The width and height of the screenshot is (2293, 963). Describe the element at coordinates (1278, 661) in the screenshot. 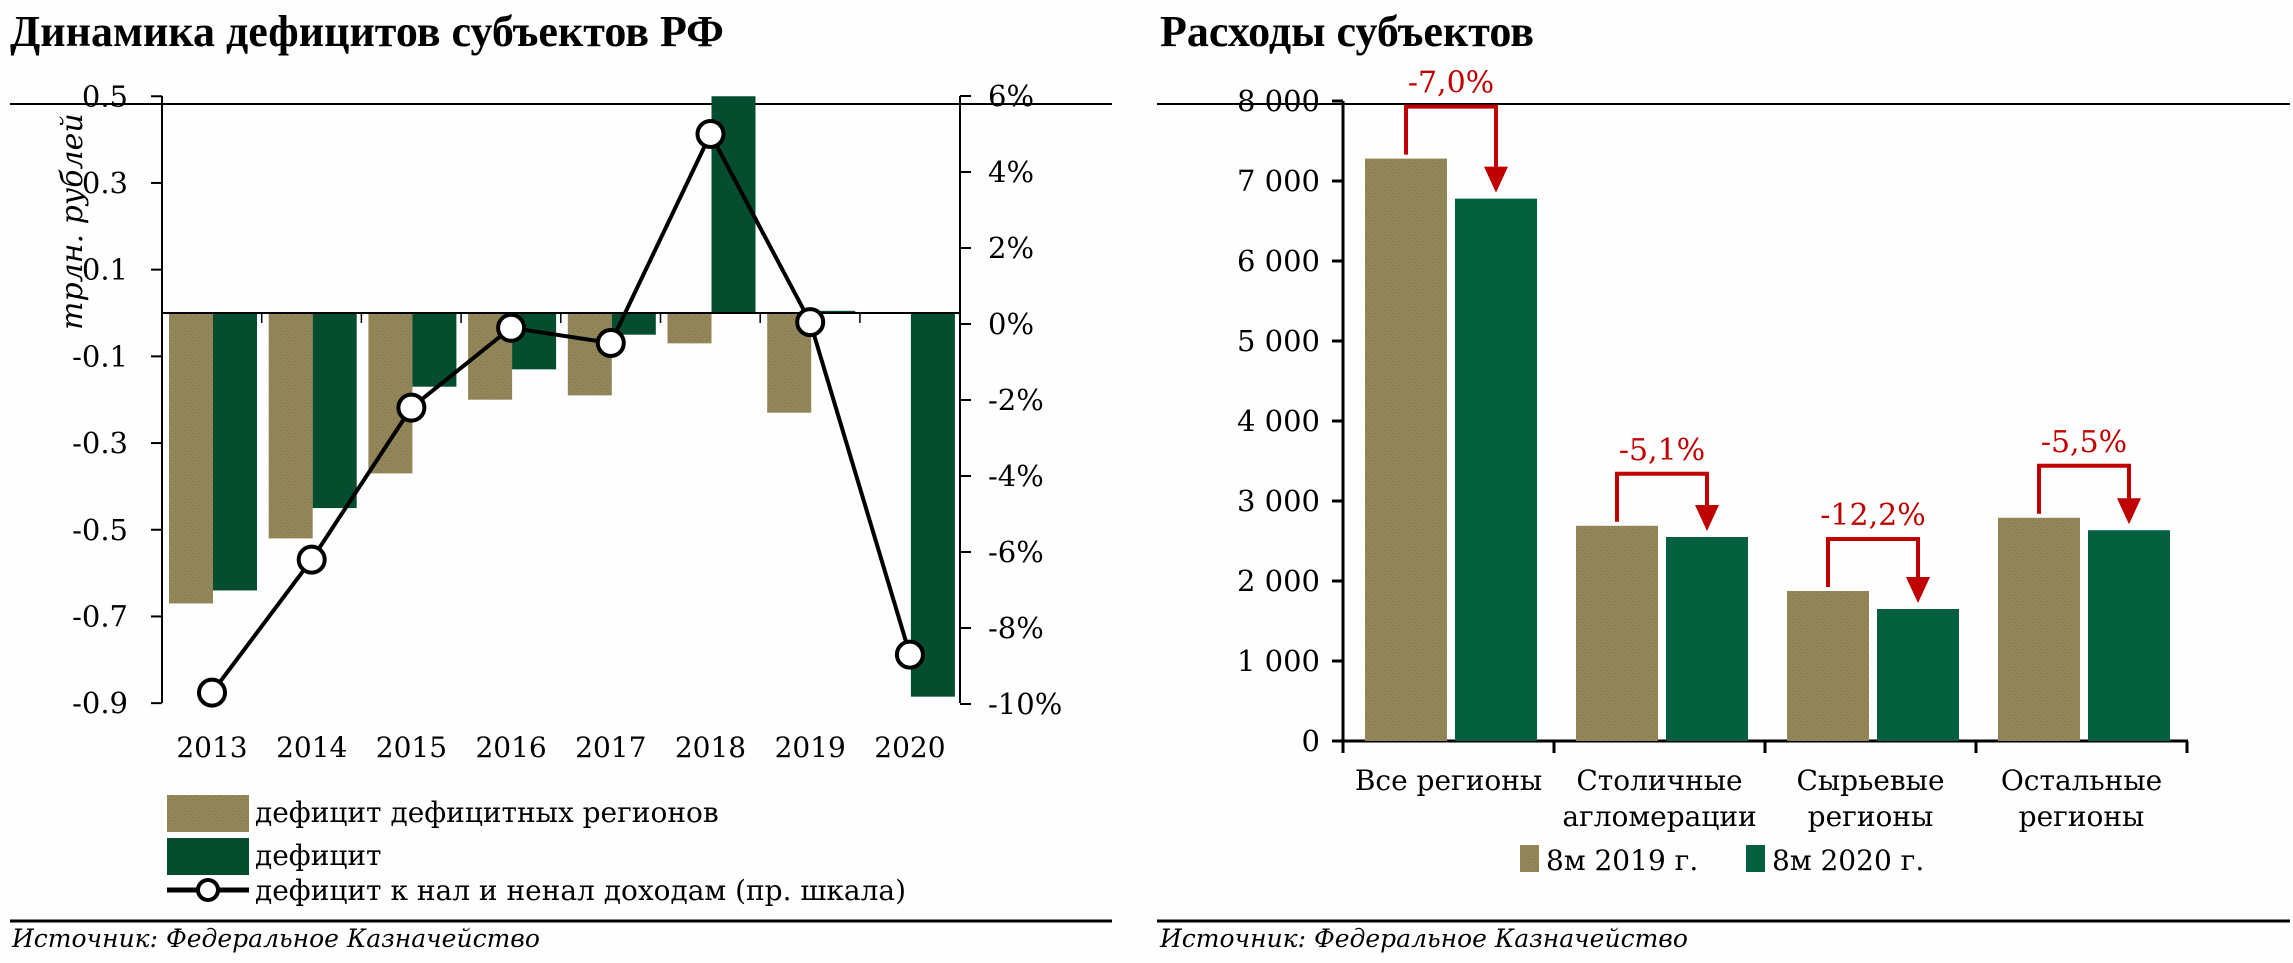

I see `y-tick-label: 1 000` at that location.